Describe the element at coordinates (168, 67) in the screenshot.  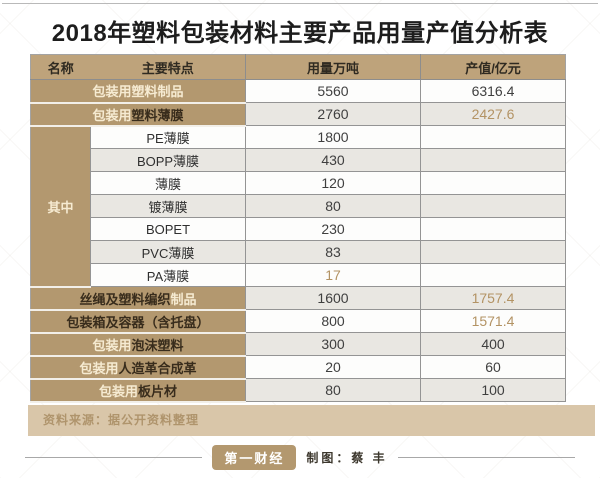
I see `header-features: 主要特点` at that location.